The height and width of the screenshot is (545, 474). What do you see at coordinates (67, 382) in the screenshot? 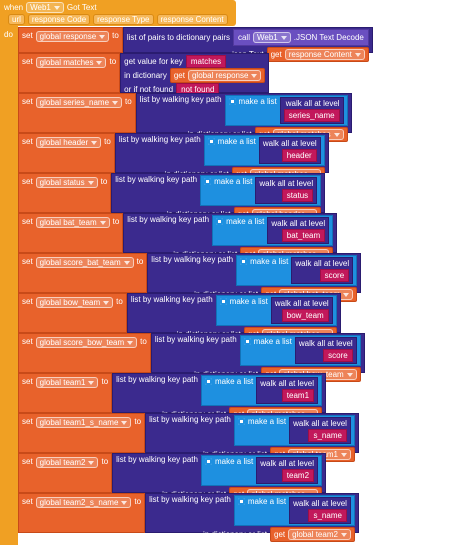
I see `variable-dropdown: global team1` at bounding box center [67, 382].